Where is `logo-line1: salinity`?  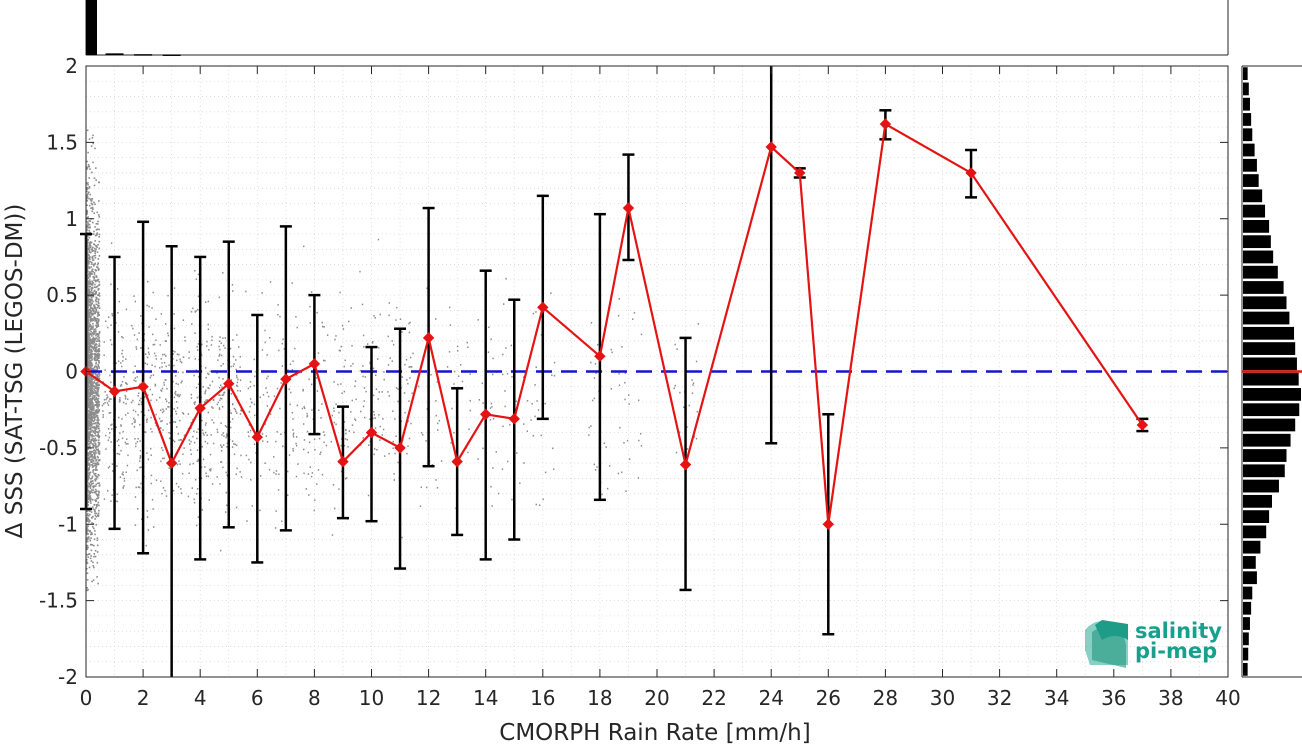 logo-line1: salinity is located at coordinates (1178, 631).